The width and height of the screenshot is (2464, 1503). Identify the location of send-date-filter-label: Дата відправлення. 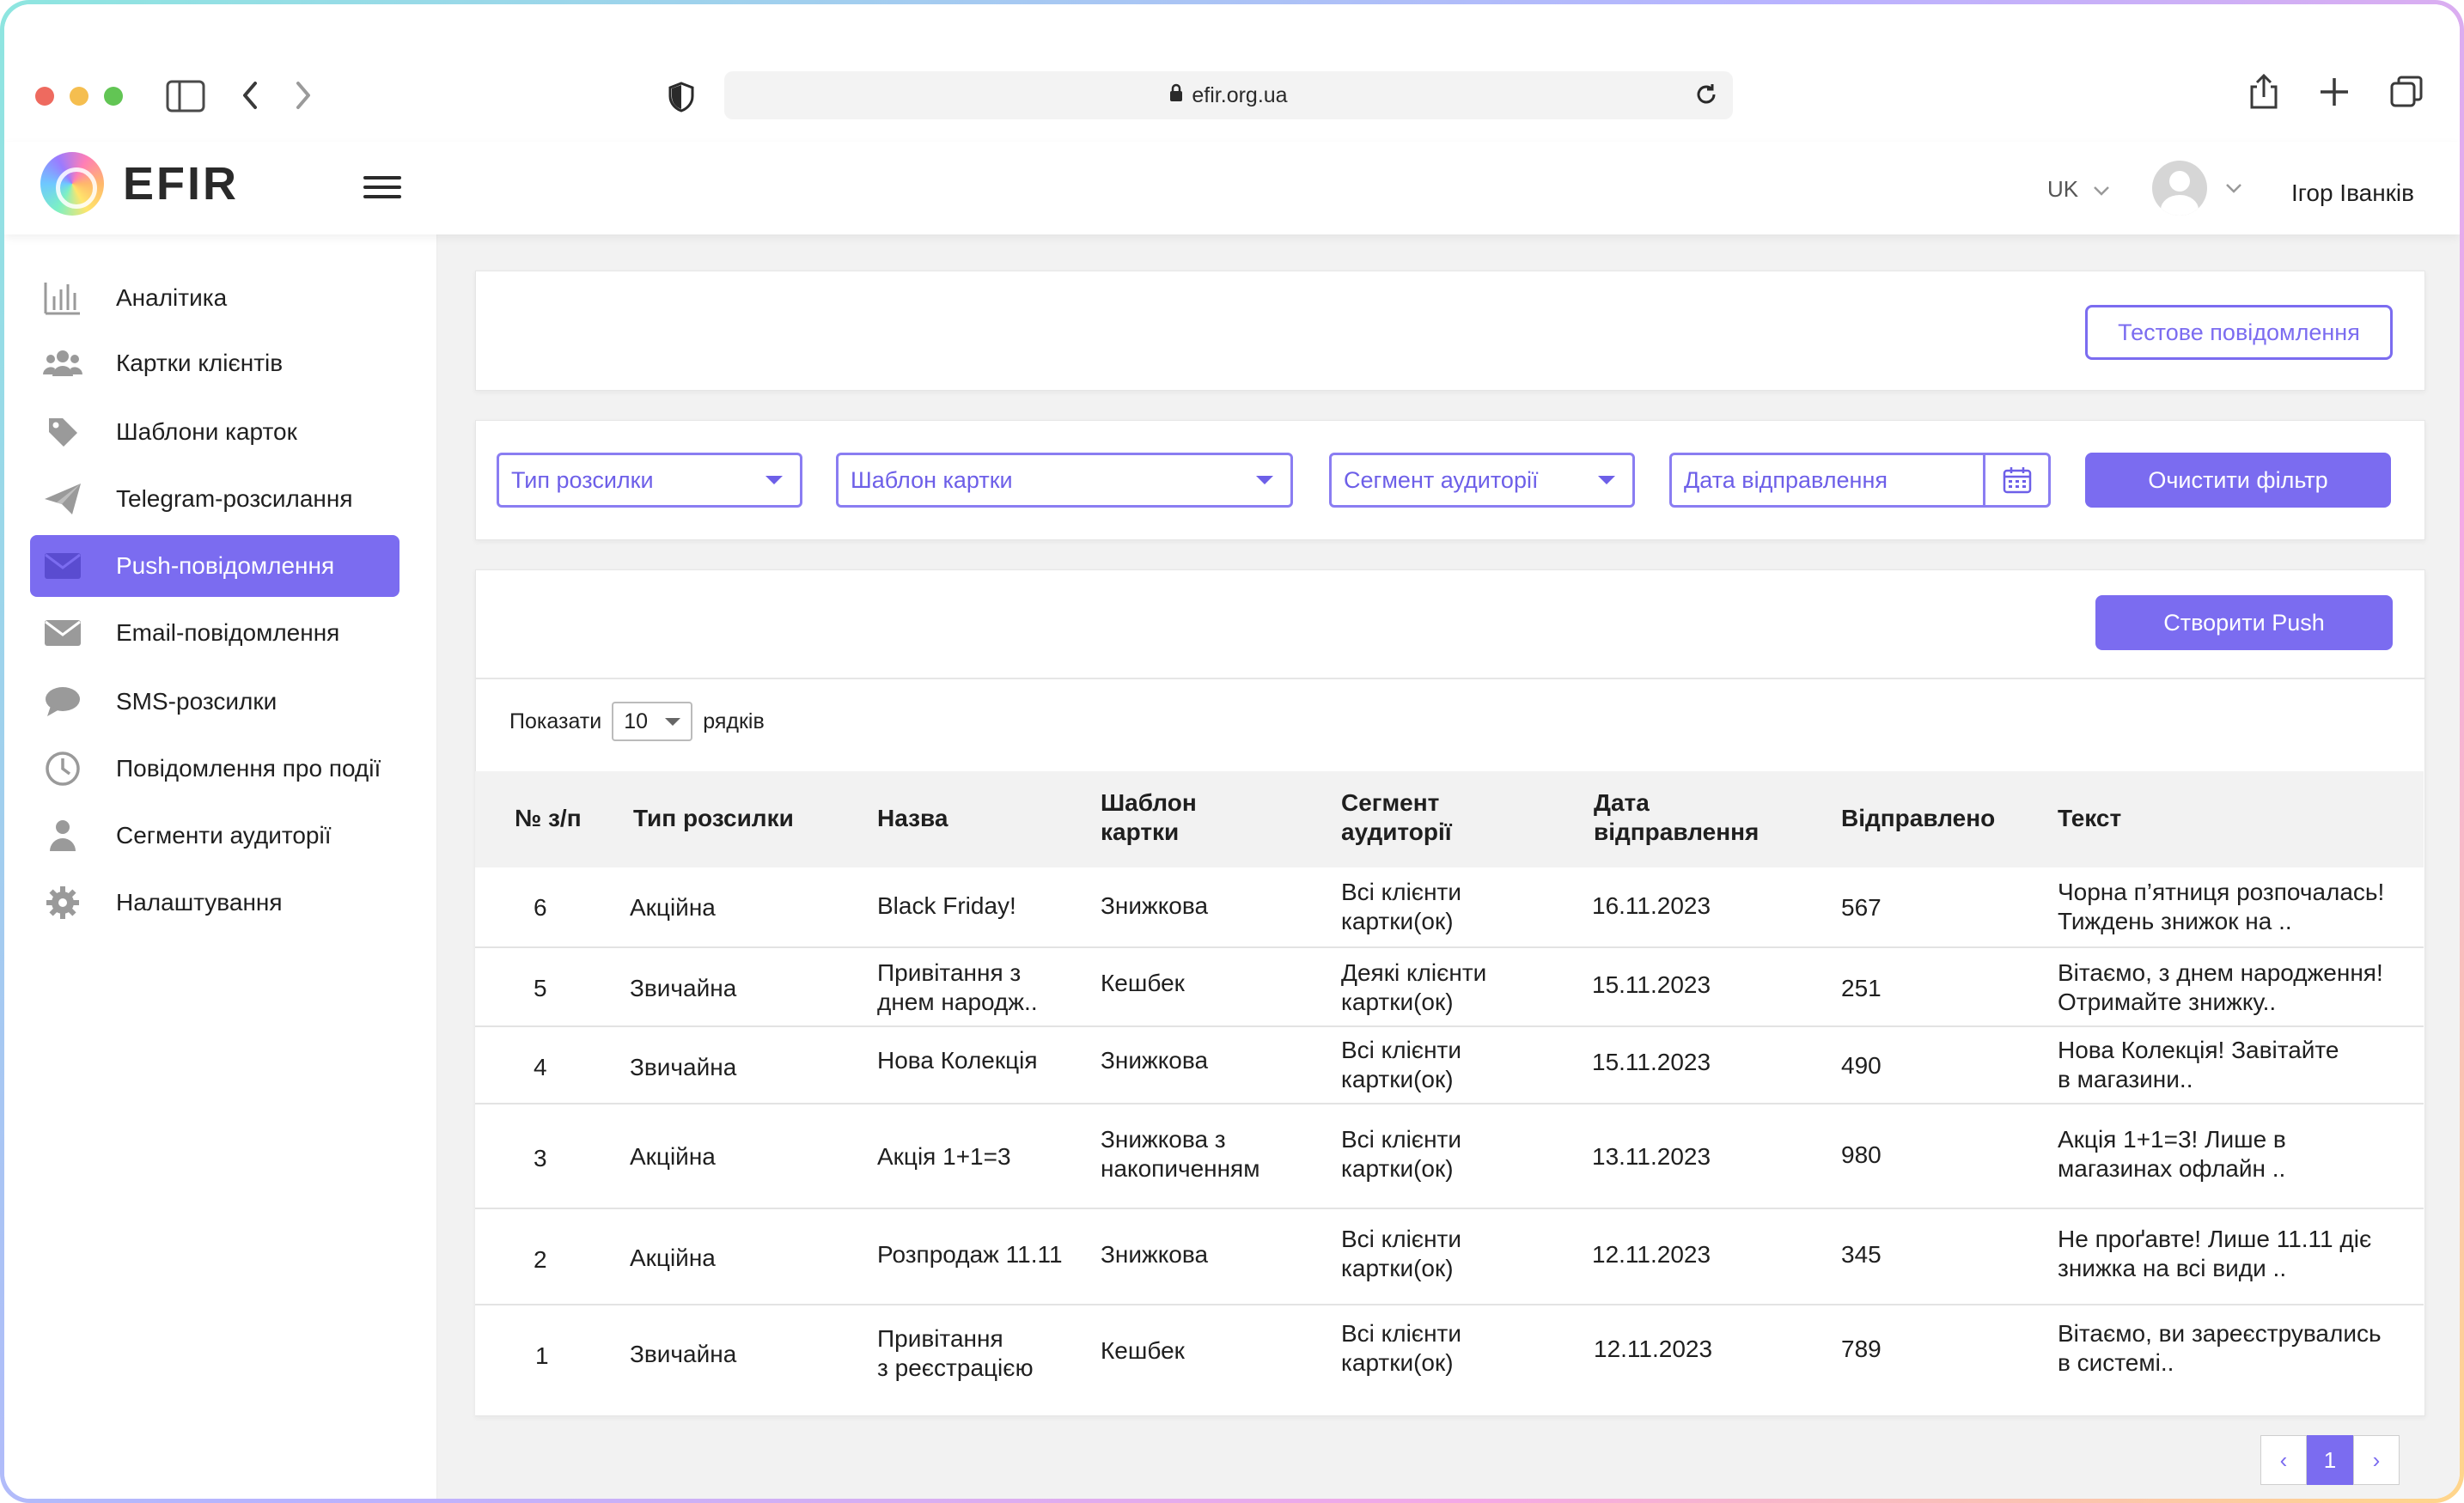
(1786, 479).